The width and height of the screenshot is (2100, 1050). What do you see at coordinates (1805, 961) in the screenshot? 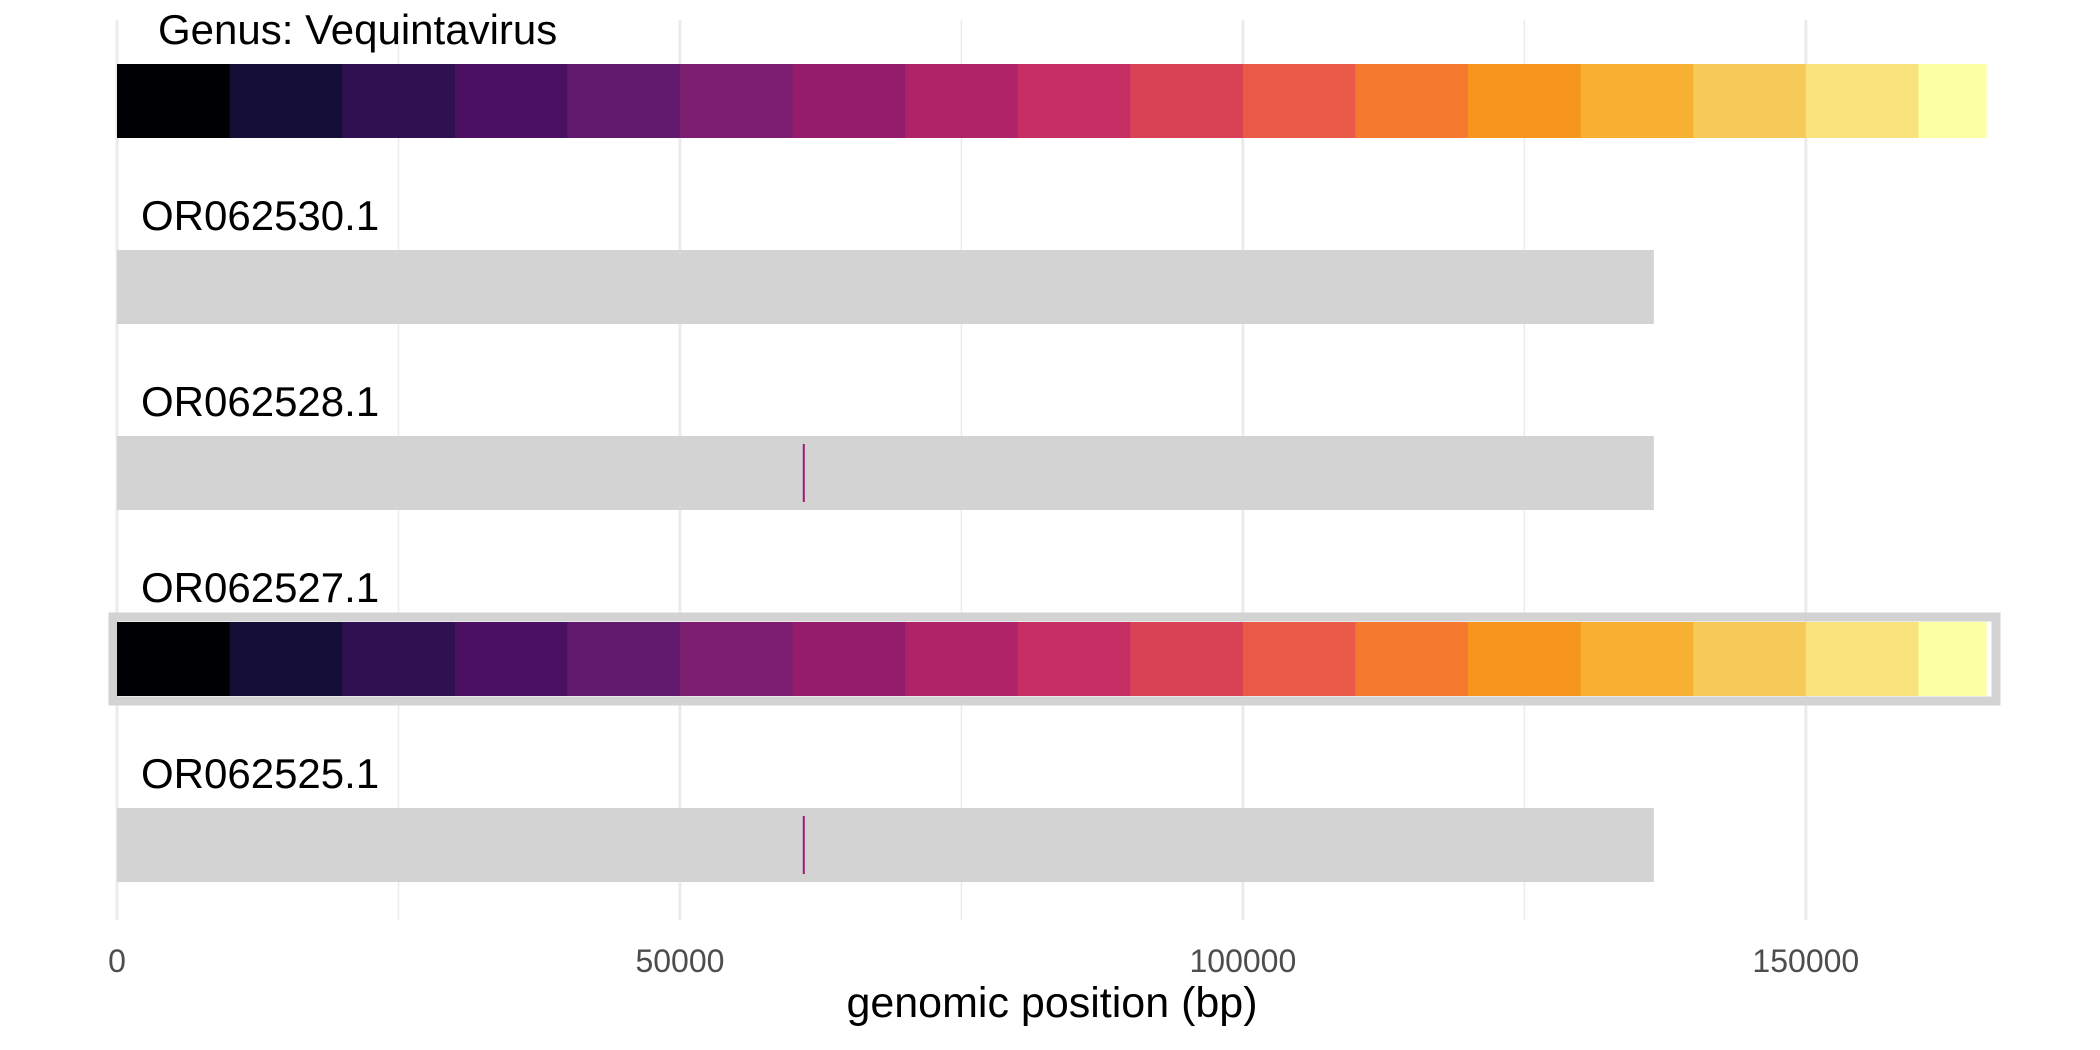
I see `x-tick-label: 150000` at bounding box center [1805, 961].